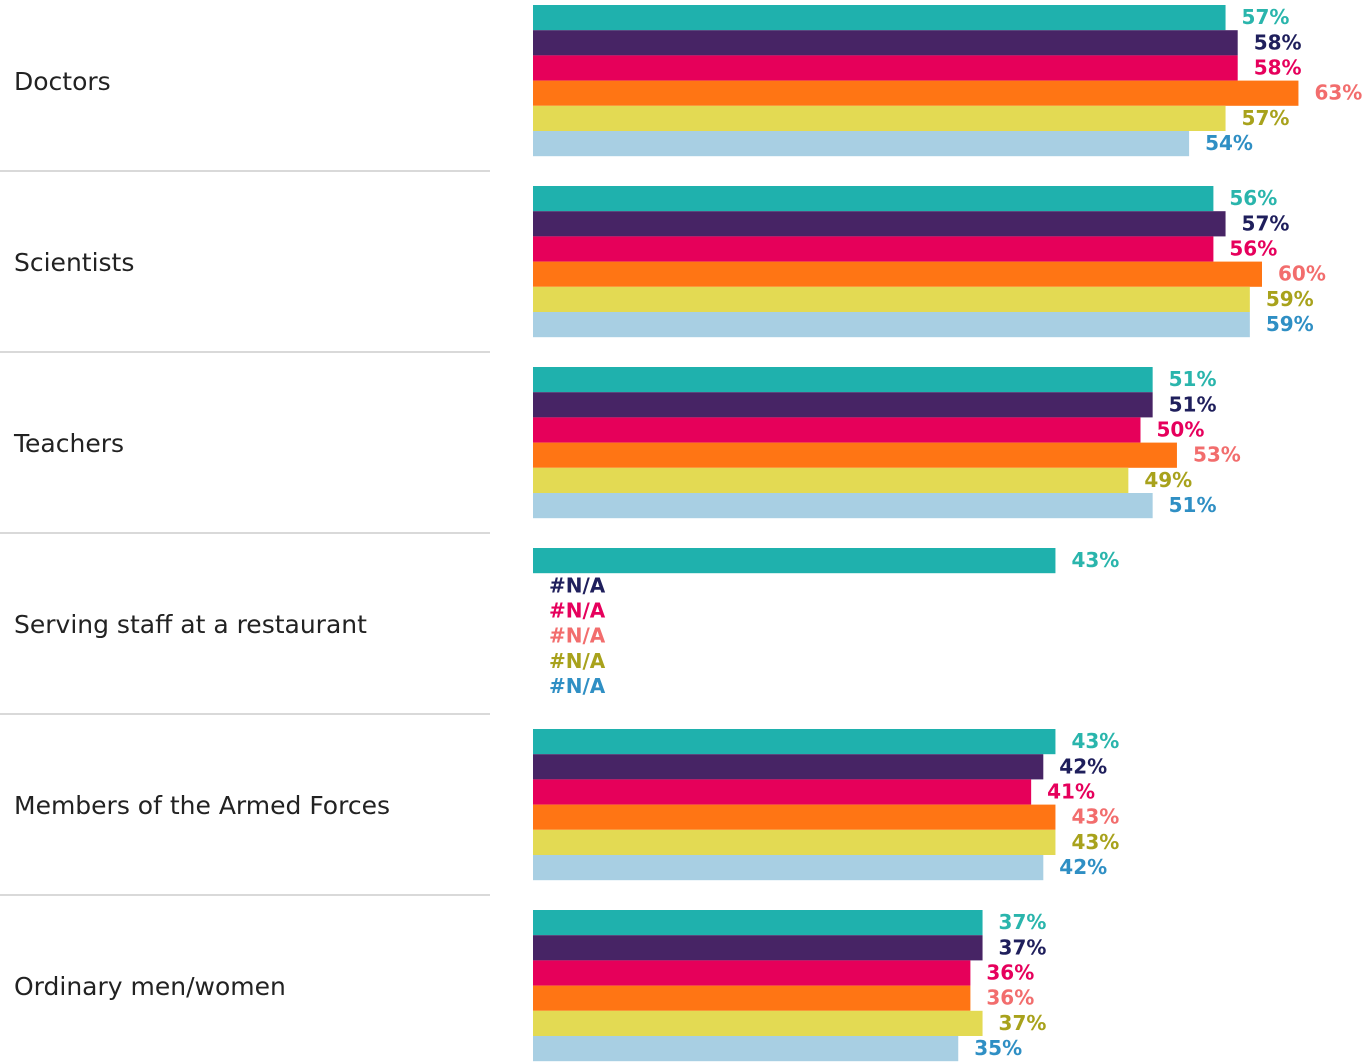 The width and height of the screenshot is (1372, 1063). Describe the element at coordinates (1217, 455) in the screenshot. I see `value-label: 53%` at that location.